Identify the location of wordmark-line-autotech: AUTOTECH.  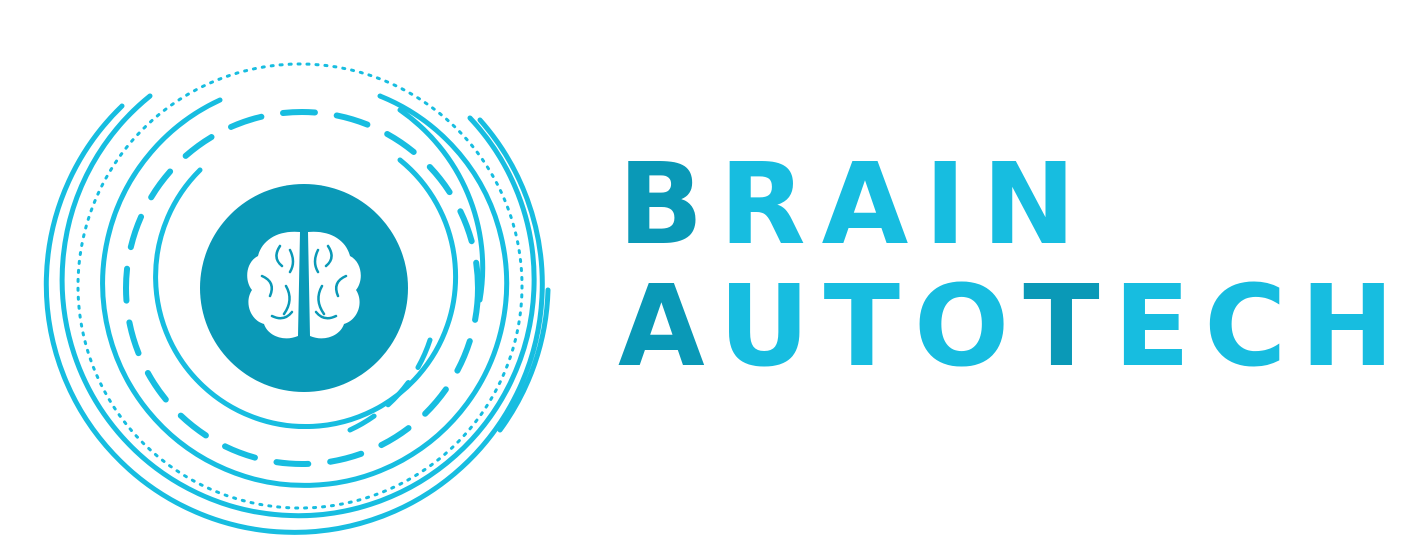
(1013, 327).